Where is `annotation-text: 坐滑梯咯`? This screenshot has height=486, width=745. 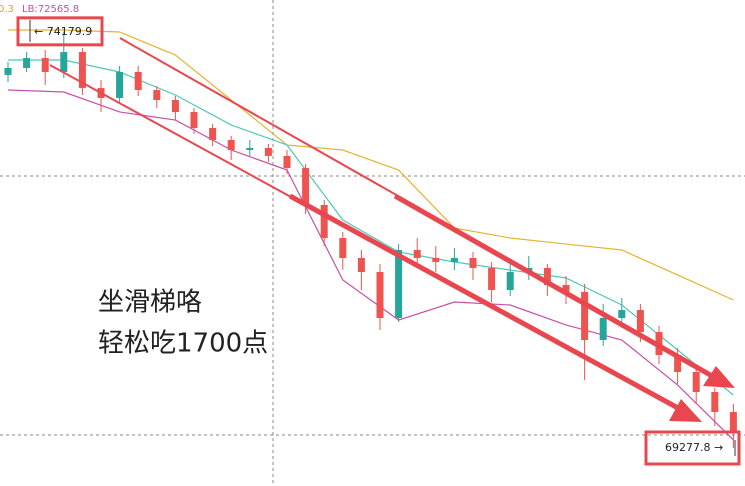
annotation-text: 坐滑梯咯 is located at coordinates (150, 303).